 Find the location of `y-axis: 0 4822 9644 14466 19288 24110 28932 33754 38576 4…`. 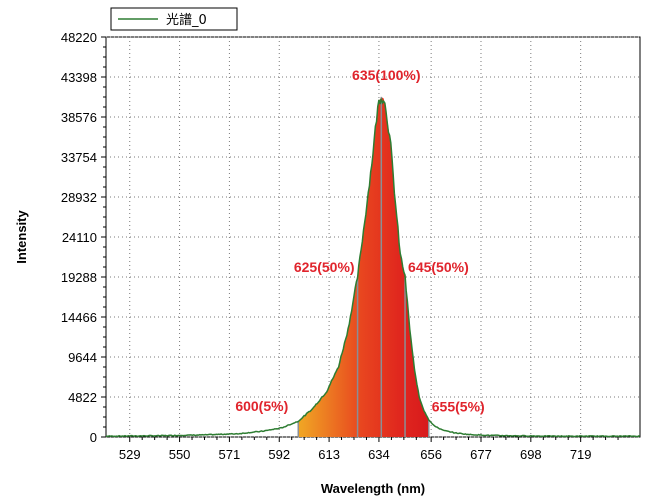

y-axis: 0 4822 9644 14466 19288 24110 28932 33754 38576 4… is located at coordinates (83, 237).